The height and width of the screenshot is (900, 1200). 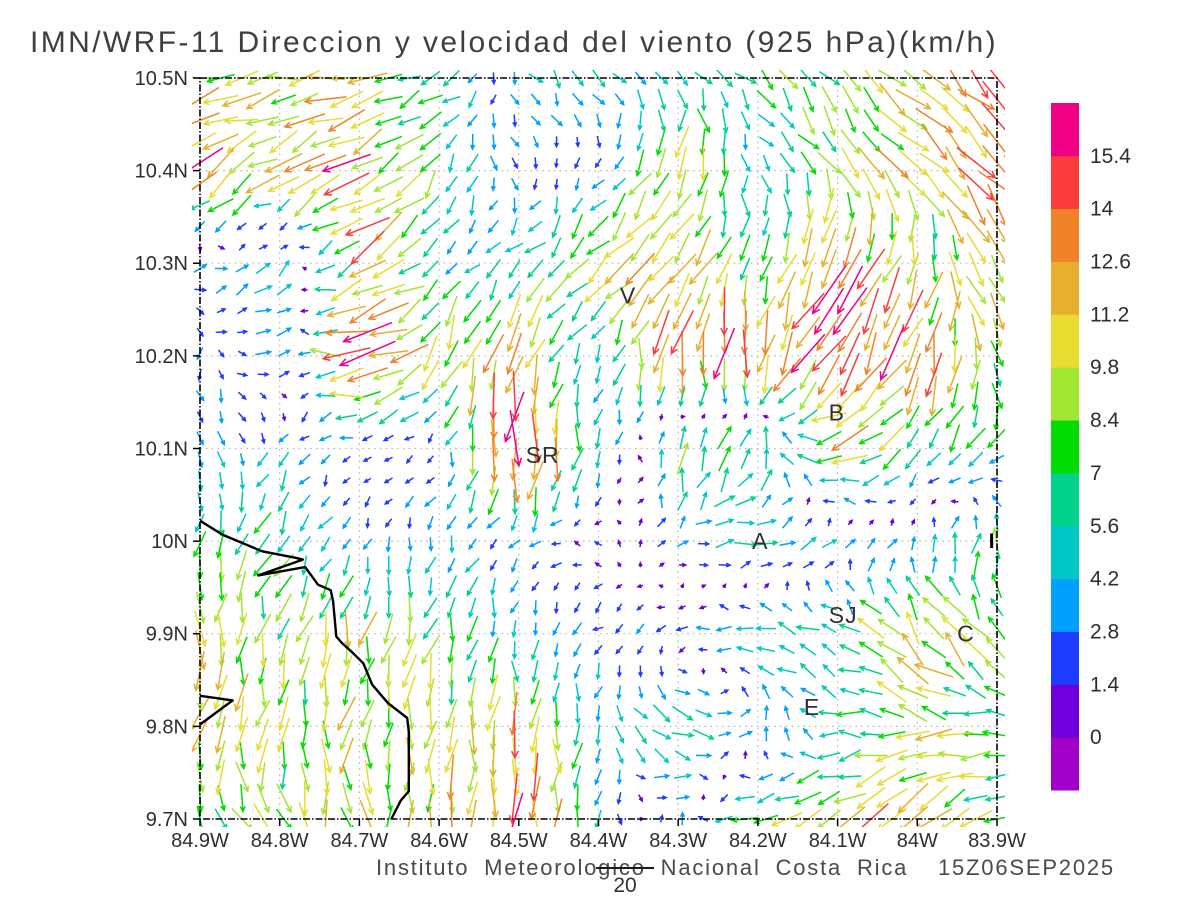 I want to click on svg-text: 84.4W, so click(x=599, y=841).